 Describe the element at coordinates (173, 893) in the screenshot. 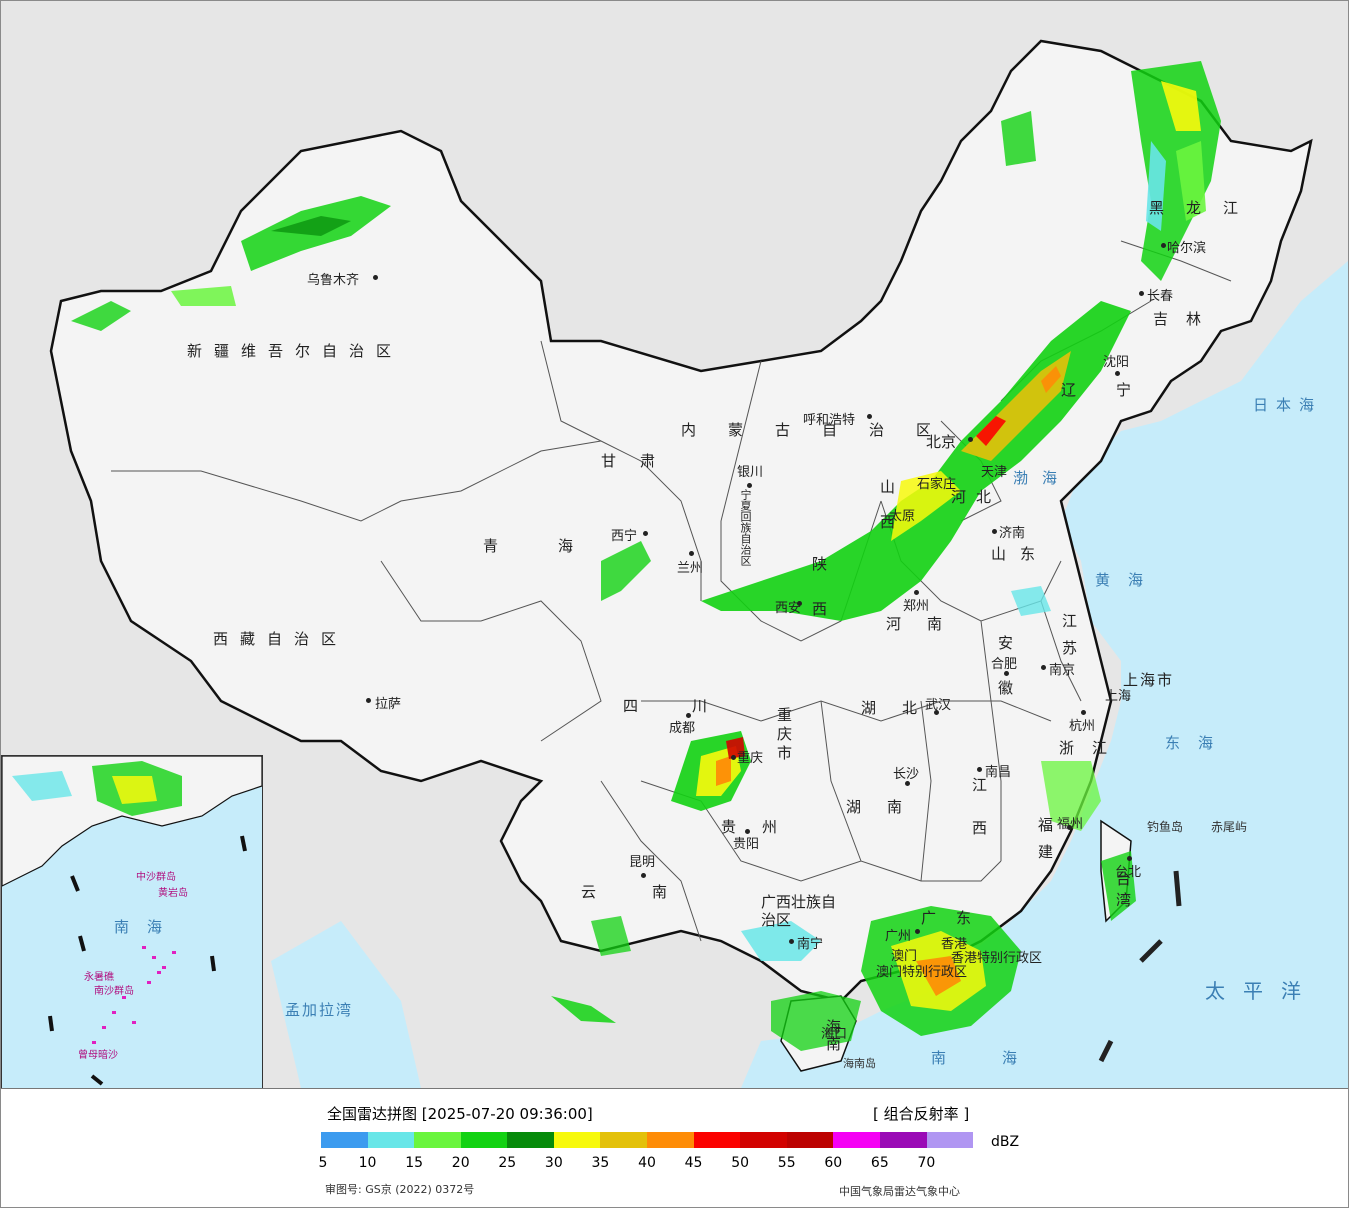

I see `inset-label-huangyan: 黄岩岛` at that location.